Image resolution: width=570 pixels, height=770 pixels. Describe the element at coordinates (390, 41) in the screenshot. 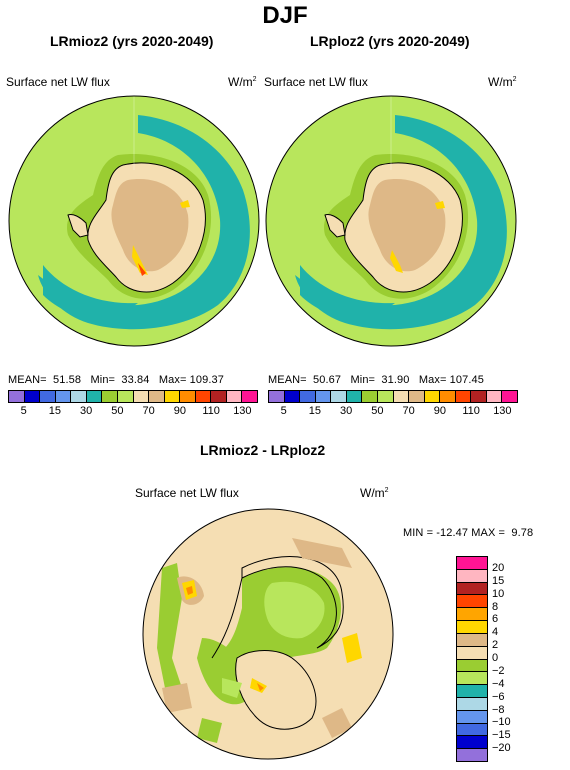

I see `panel2-title: LRploz2 (yrs 2020-2049)` at that location.